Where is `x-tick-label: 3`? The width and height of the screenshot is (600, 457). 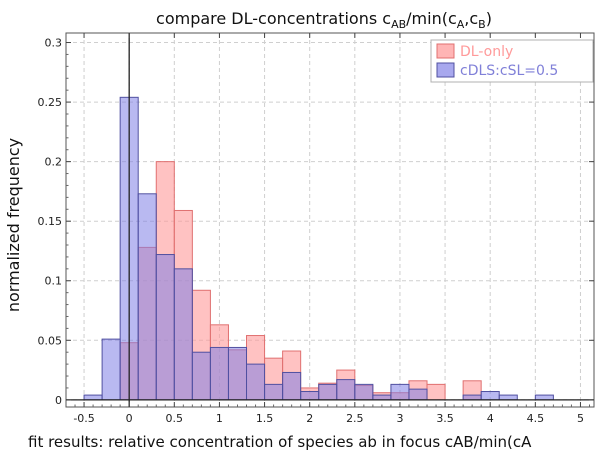
x-tick-label: 3 is located at coordinates (399, 418).